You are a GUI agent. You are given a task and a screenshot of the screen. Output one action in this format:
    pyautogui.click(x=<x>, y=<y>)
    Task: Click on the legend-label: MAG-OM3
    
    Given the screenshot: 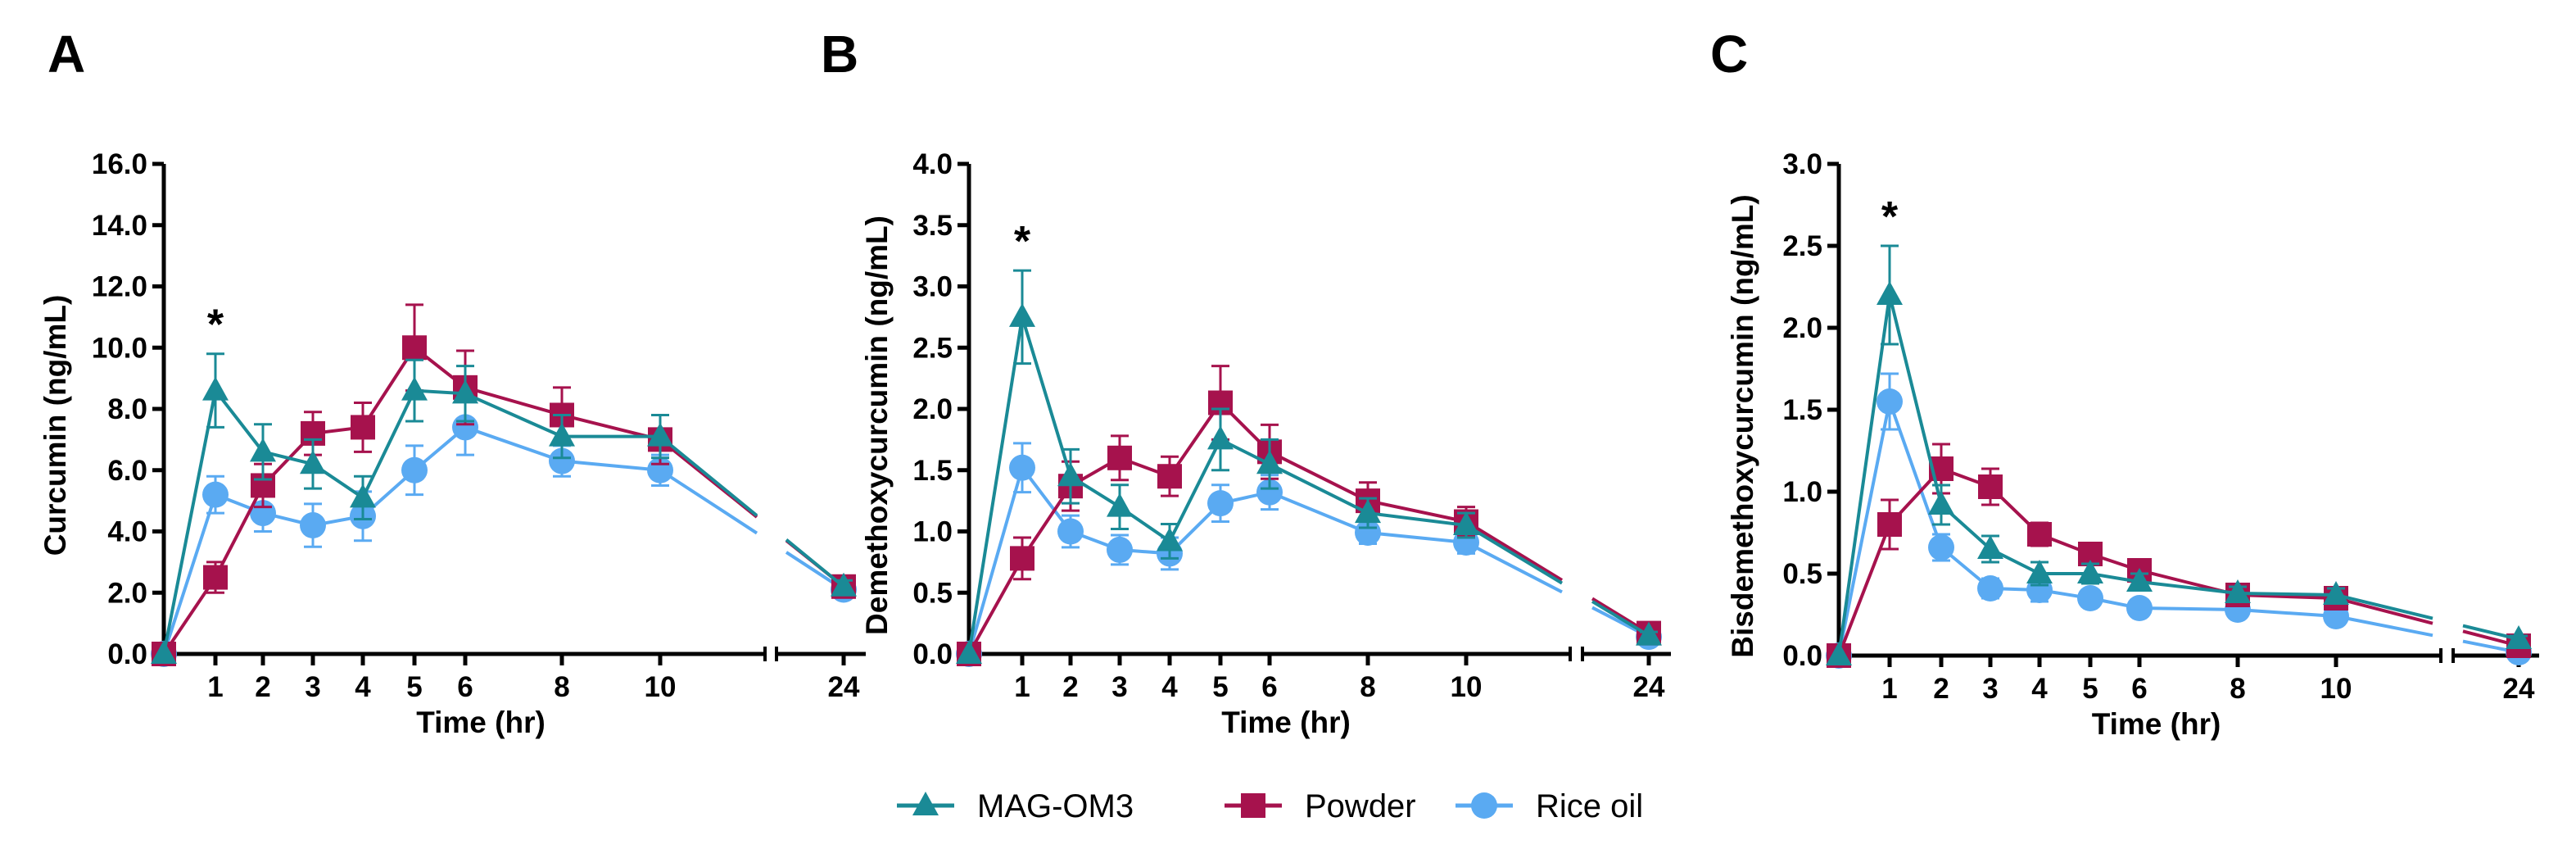 What is the action you would take?
    pyautogui.click(x=1055, y=806)
    